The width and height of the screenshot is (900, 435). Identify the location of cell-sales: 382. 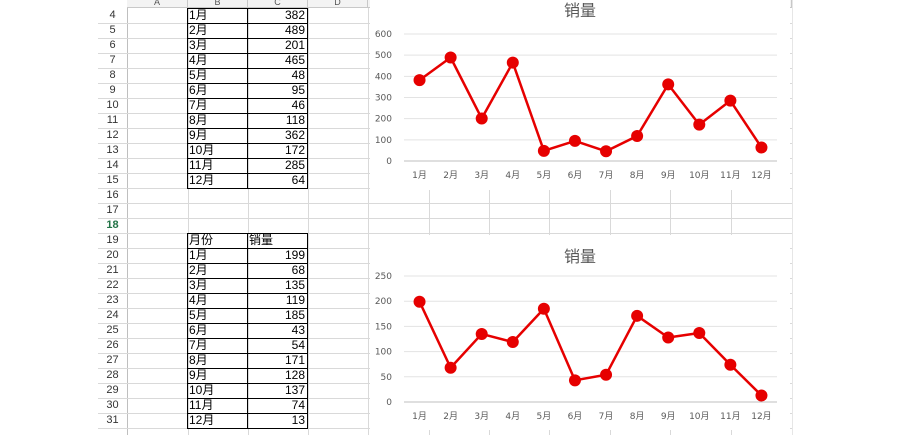
(294, 15).